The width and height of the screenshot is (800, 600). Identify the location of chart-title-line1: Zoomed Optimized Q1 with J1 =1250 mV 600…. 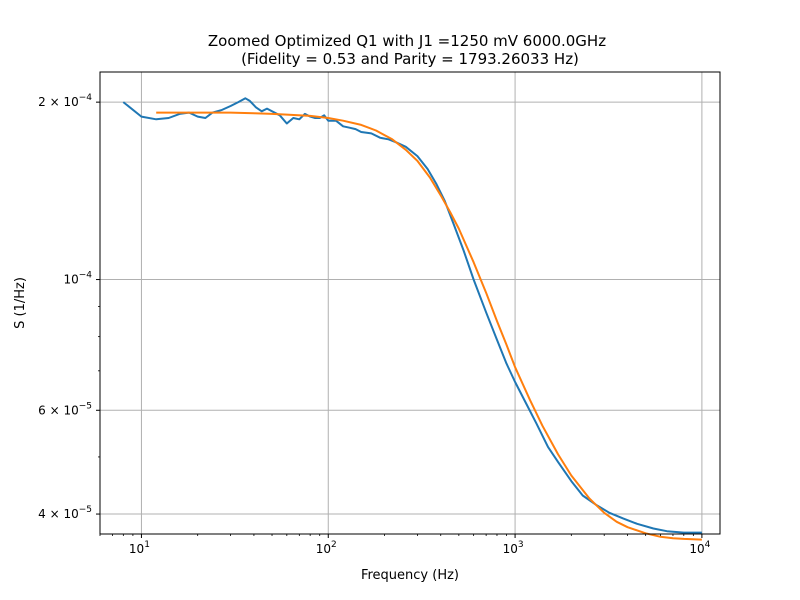
(407, 41).